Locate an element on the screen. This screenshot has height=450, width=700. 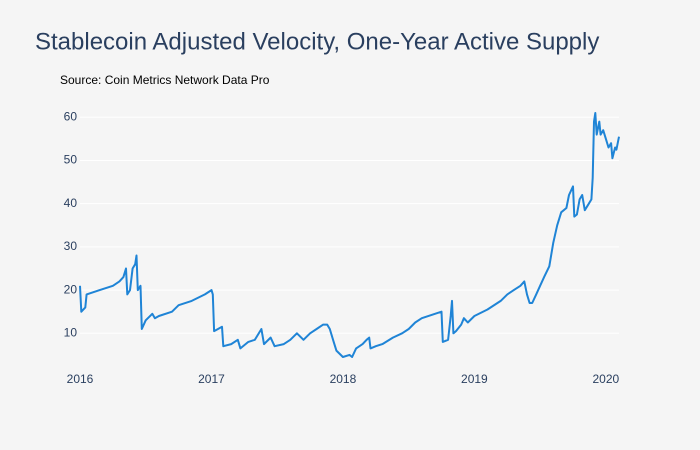
x-tick-label: 2017 is located at coordinates (211, 379).